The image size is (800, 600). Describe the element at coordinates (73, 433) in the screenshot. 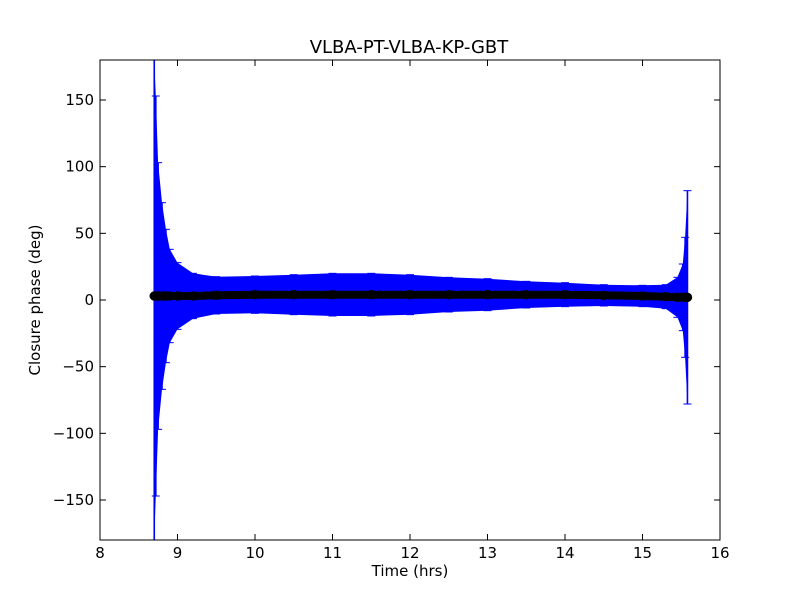

I see `y-tick-label: −100` at that location.